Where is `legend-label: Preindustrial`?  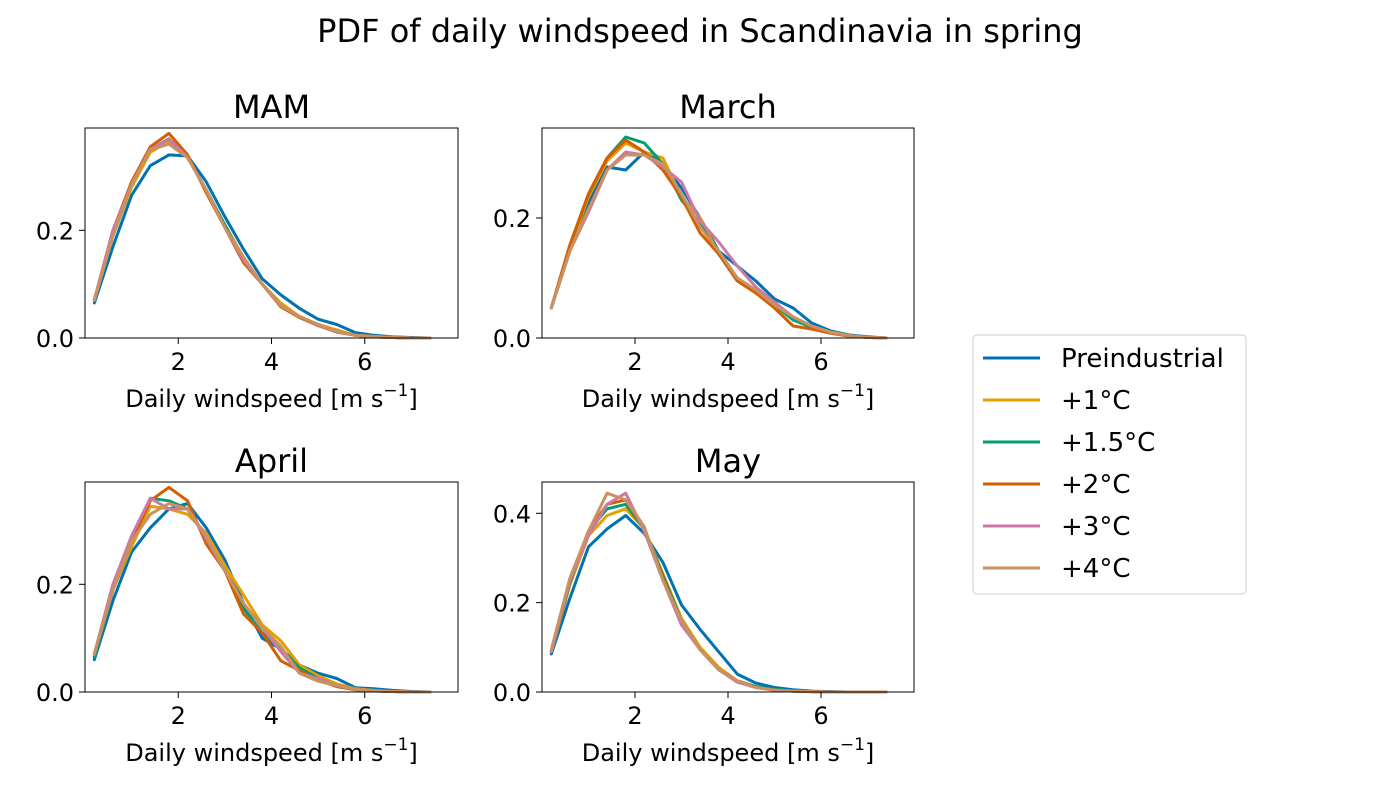 legend-label: Preindustrial is located at coordinates (1142, 359).